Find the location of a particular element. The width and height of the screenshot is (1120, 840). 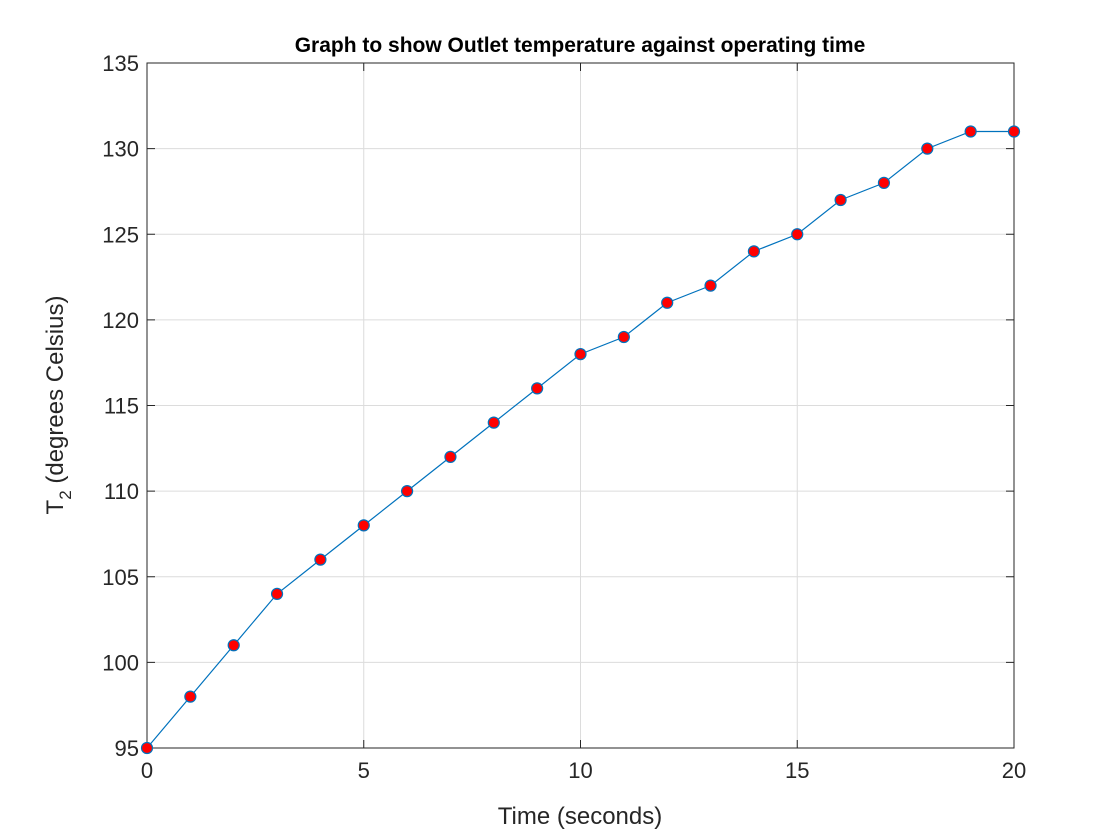

x-tick-label: 5 is located at coordinates (364, 770).